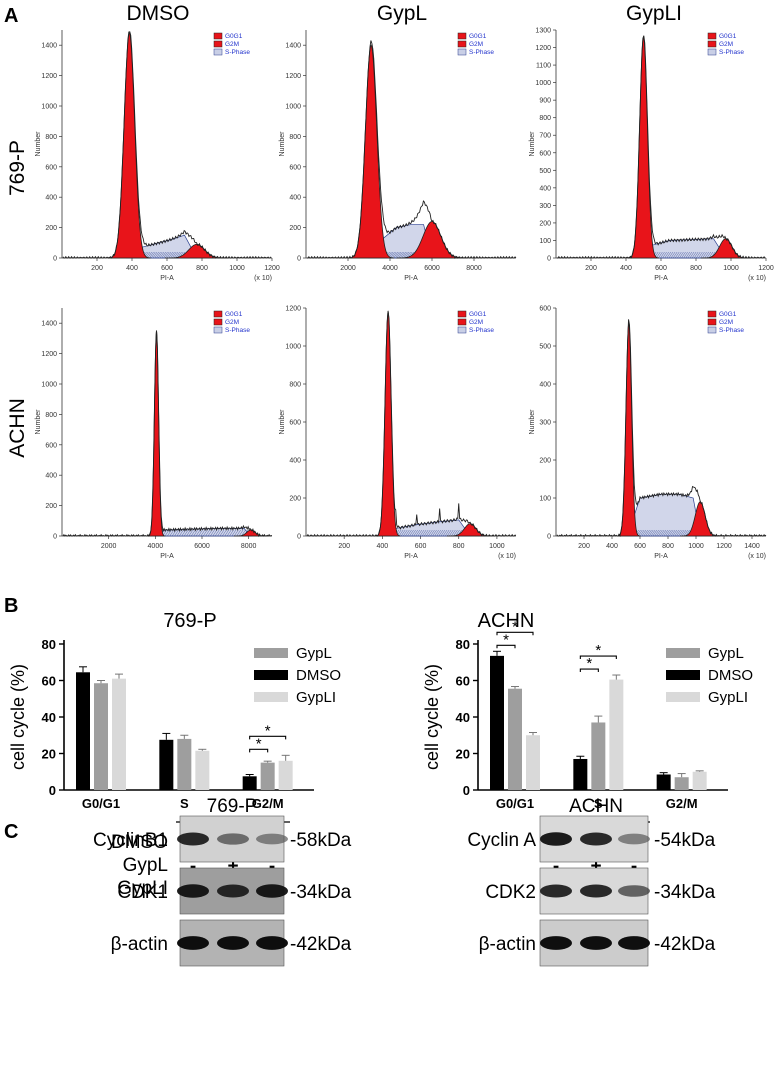 This screenshot has height=1092, width=782. Describe the element at coordinates (11, 606) in the screenshot. I see `panel-label-b: B` at that location.